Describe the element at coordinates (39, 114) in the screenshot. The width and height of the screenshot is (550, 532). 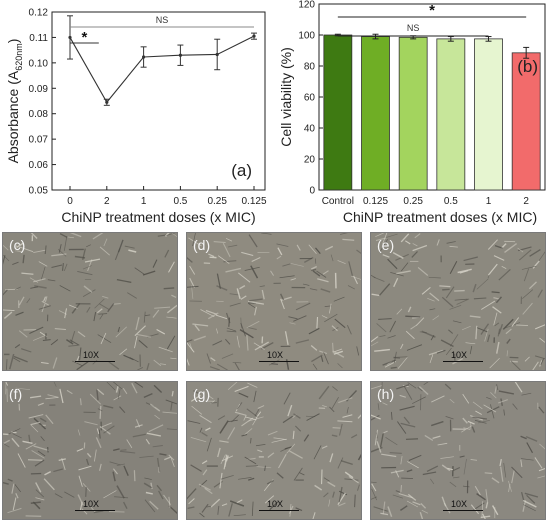
I see `y-tick-label: 0.08` at that location.